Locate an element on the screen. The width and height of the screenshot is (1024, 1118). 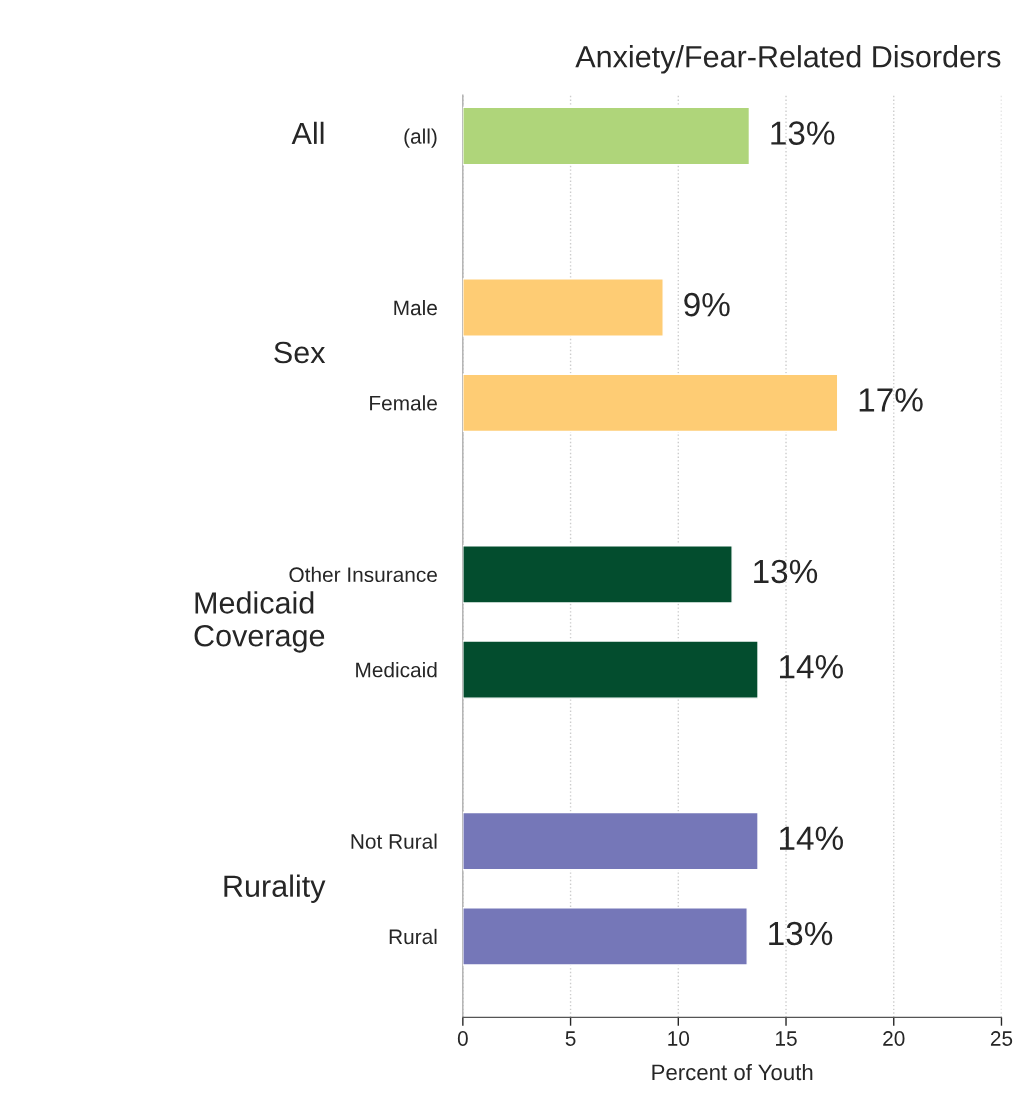
text: Medicaid Coverage is located at coordinates (259, 622).